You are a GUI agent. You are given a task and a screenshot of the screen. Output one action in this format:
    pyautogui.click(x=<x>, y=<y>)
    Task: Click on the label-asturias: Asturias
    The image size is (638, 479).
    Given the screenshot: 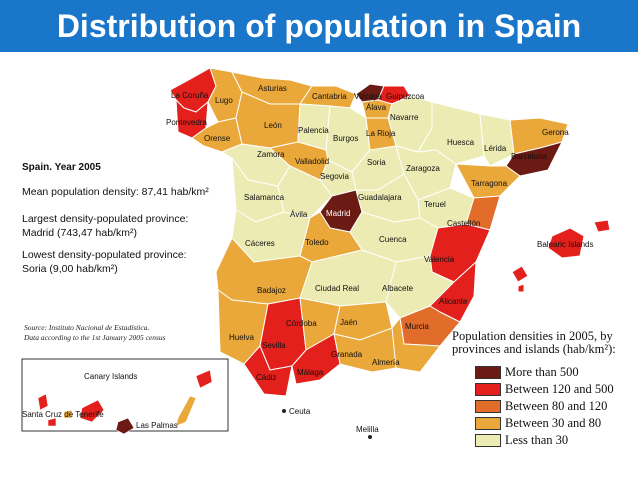 What is the action you would take?
    pyautogui.click(x=272, y=88)
    